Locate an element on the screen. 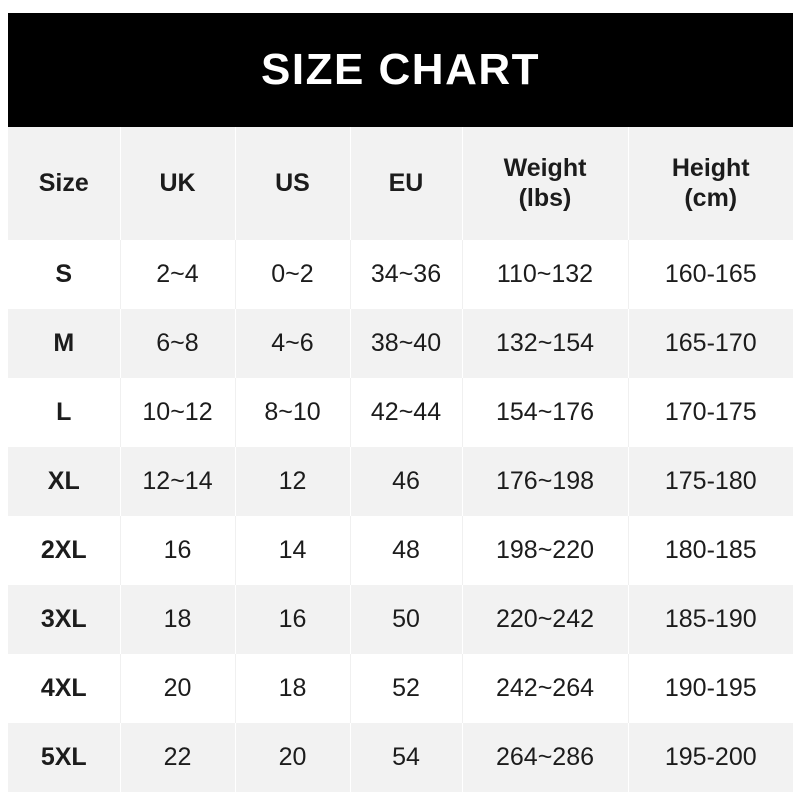 This screenshot has width=800, height=800. cell-weight: 132~154 is located at coordinates (545, 343).